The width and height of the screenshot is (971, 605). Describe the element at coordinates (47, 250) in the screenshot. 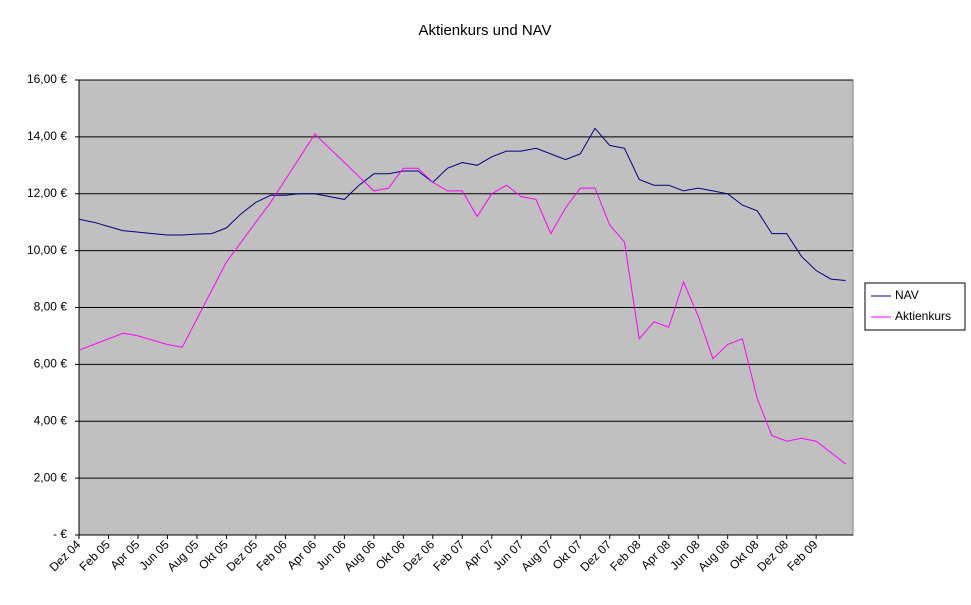

I see `y-tick-label: 10,00 €` at that location.